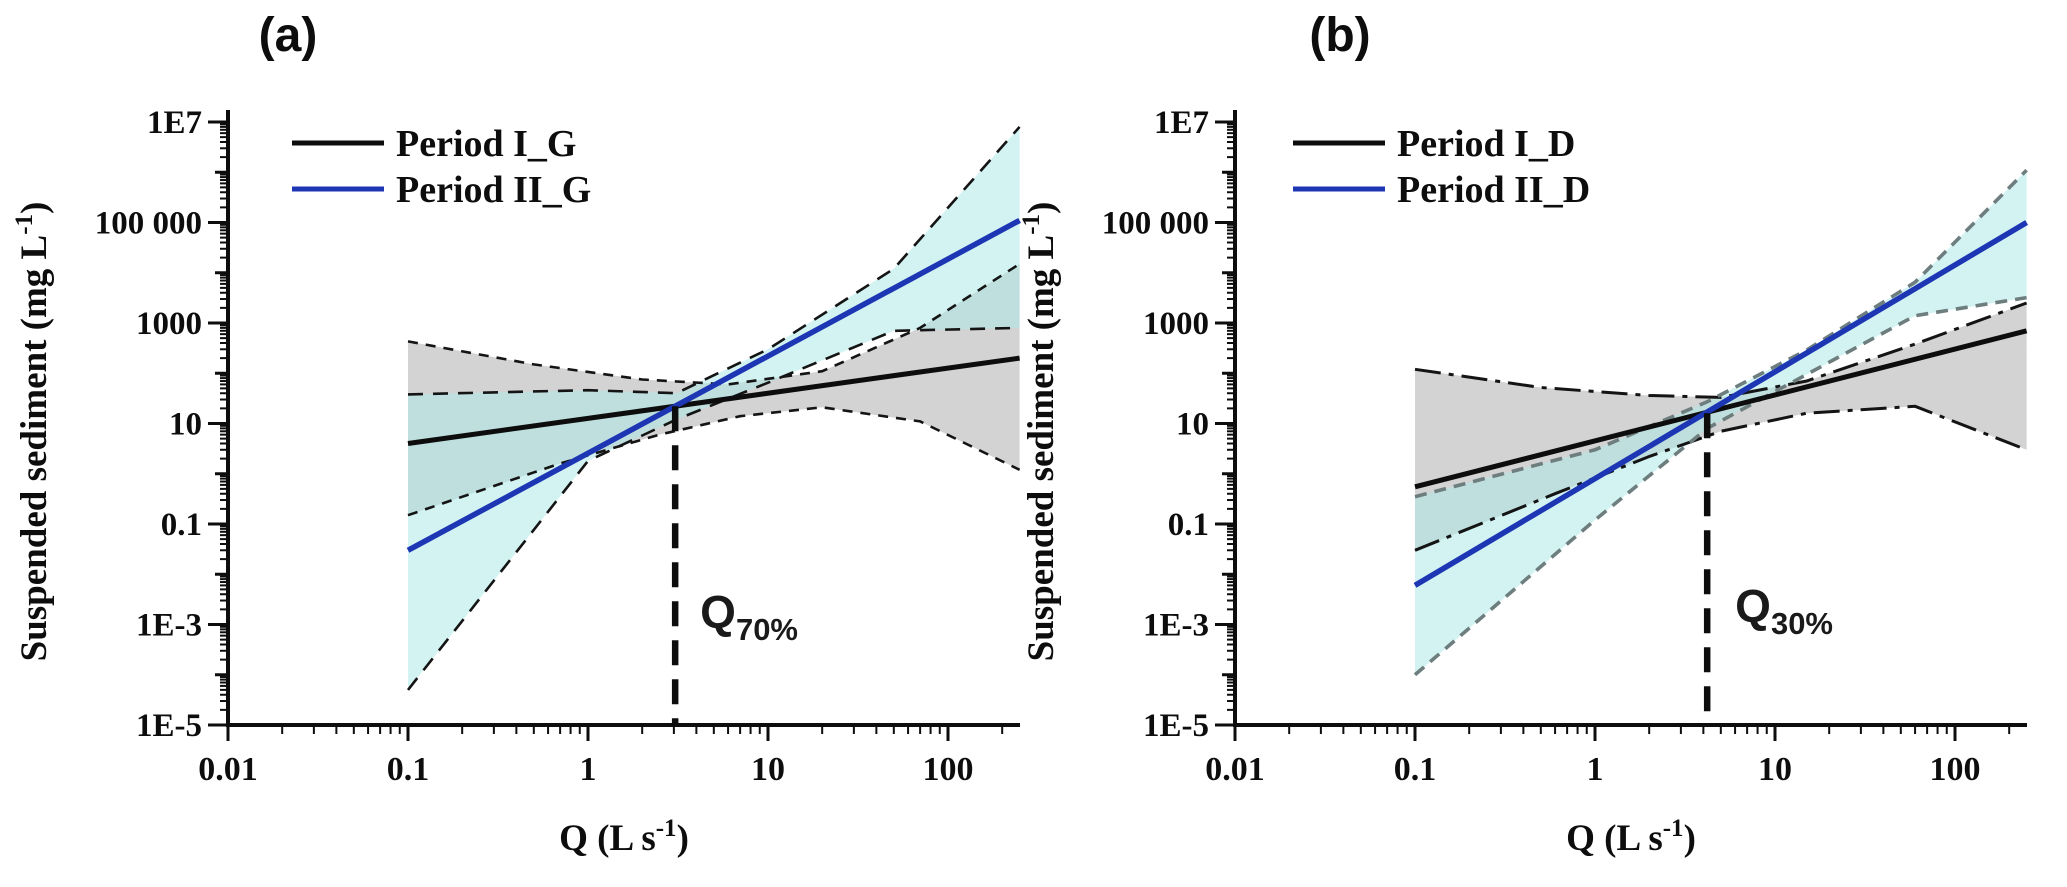 The height and width of the screenshot is (887, 2067). Describe the element at coordinates (288, 35) in the screenshot. I see `panel-label-a: (a)` at that location.